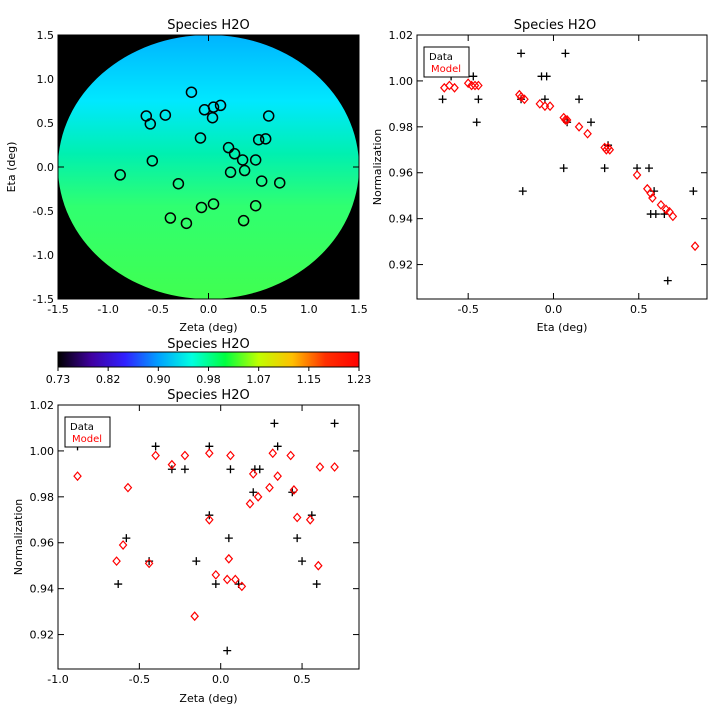 The image size is (720, 720). What do you see at coordinates (401, 173) in the screenshot?
I see `eta-ytick-label: 0.96` at bounding box center [401, 173].